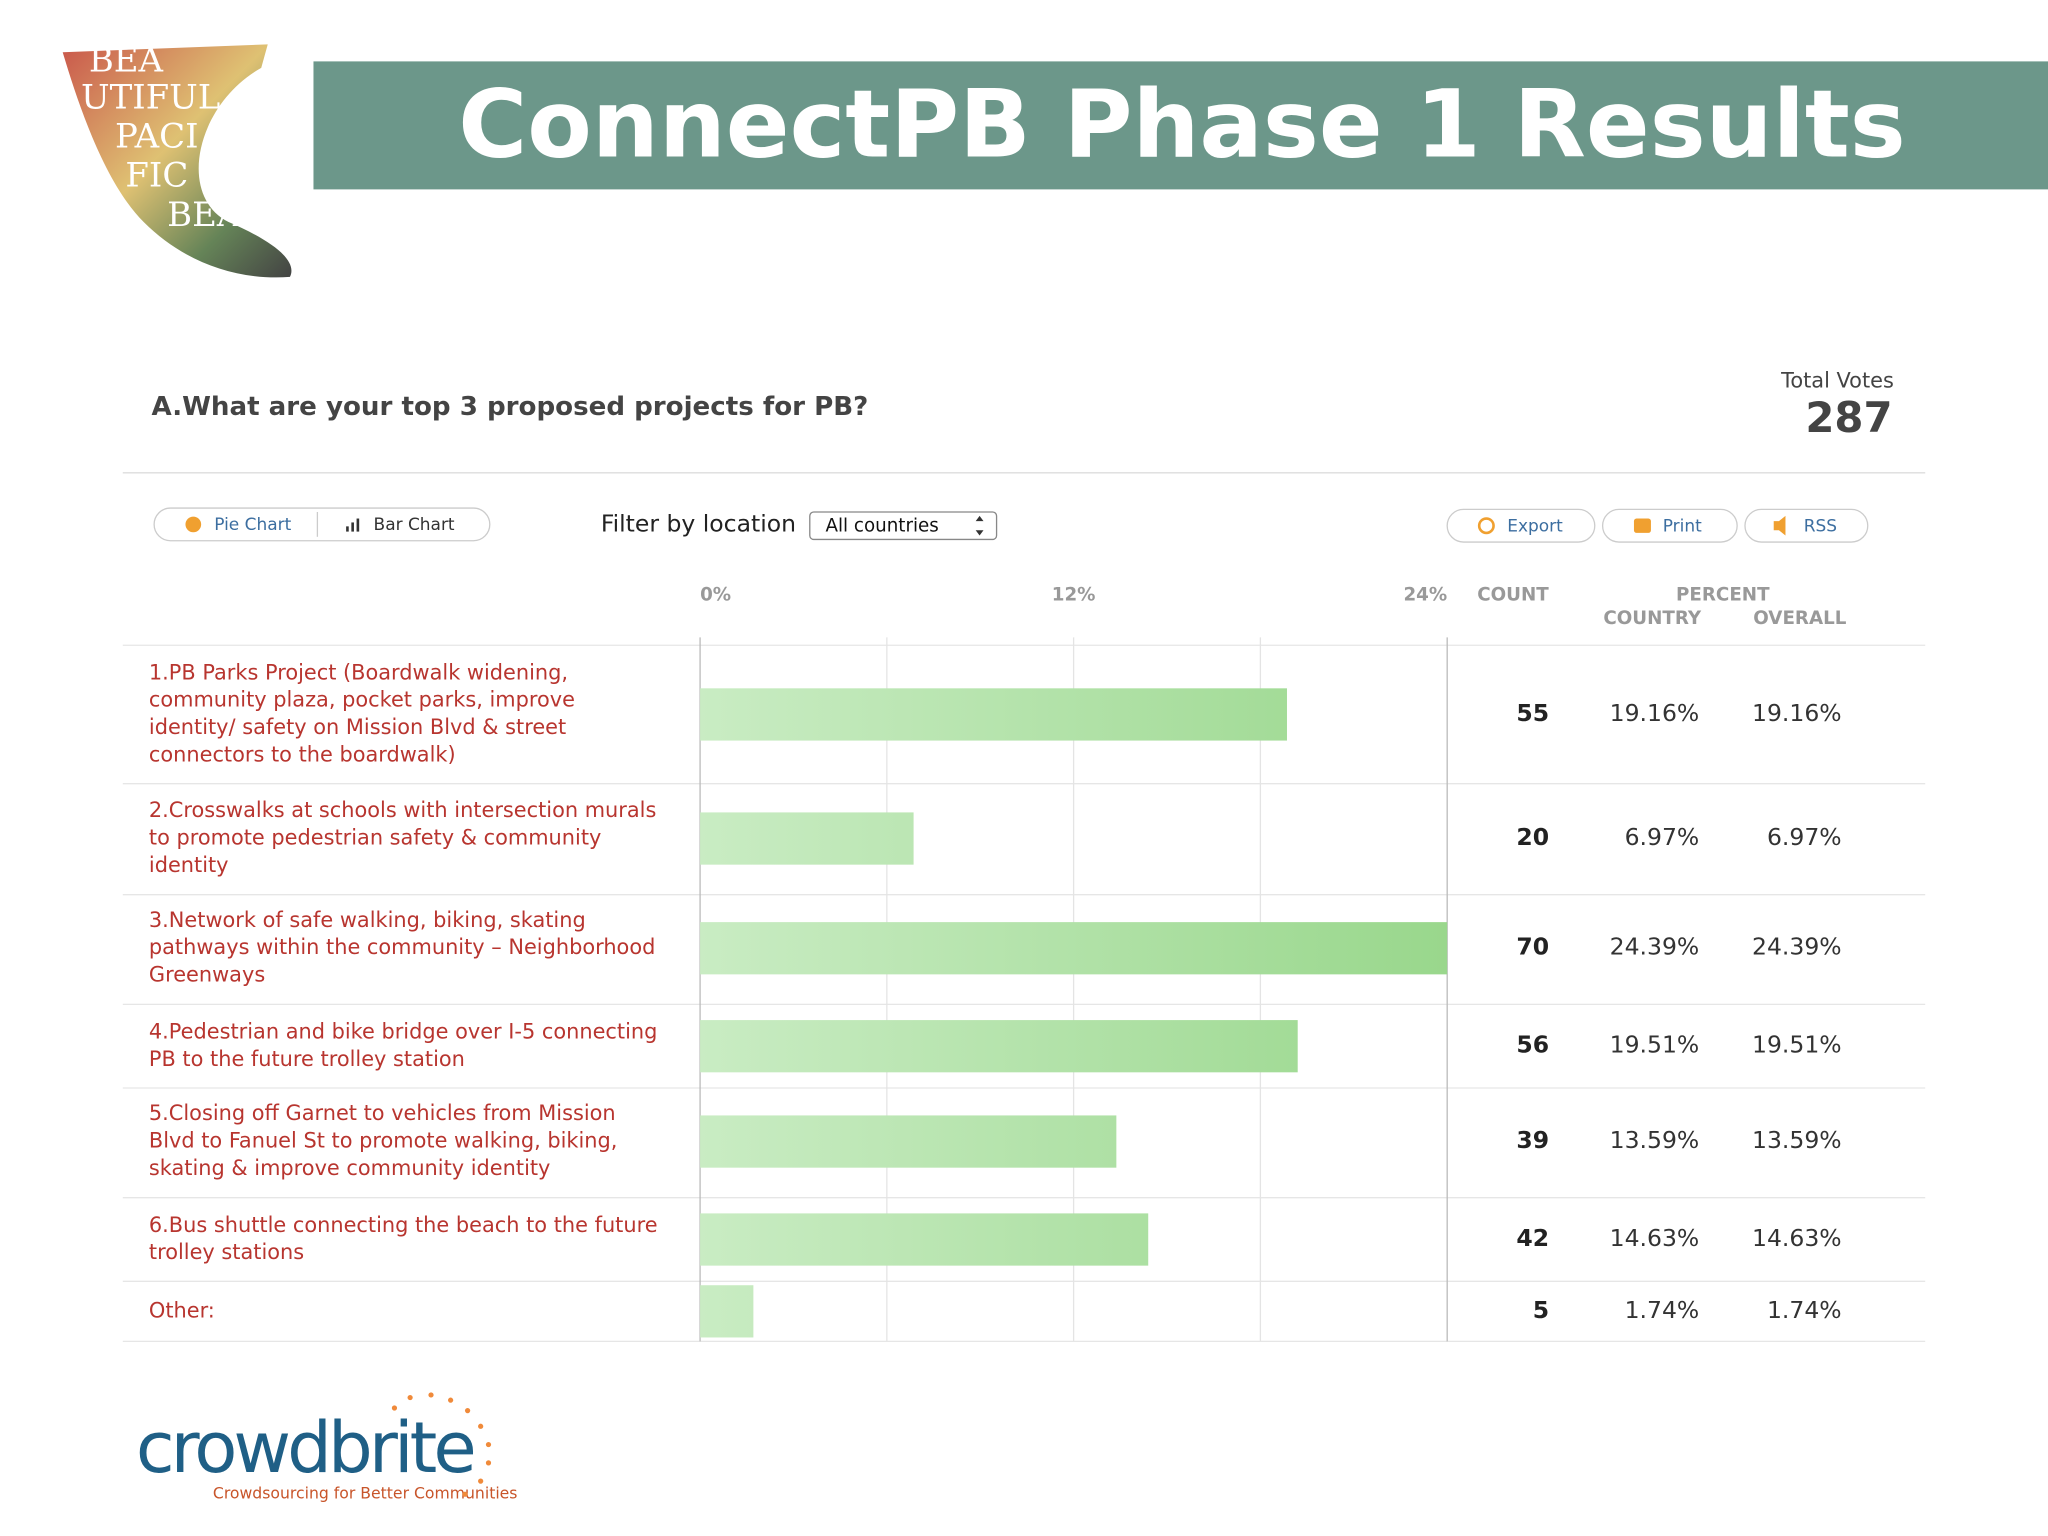  I want to click on count: 42, so click(1532, 1238).